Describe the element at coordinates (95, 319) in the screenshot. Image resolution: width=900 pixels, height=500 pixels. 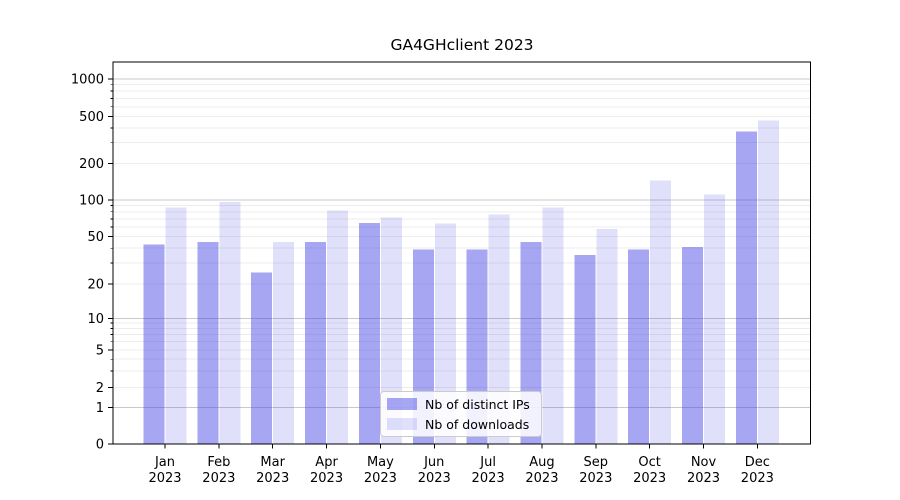
I see `y-axis-tick-label: 10` at that location.